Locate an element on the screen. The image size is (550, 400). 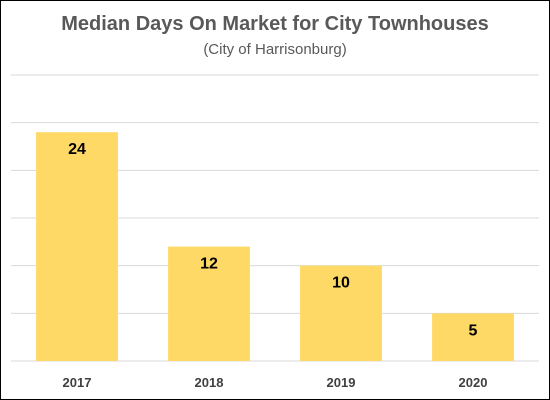
bar-2018 is located at coordinates (209, 303).